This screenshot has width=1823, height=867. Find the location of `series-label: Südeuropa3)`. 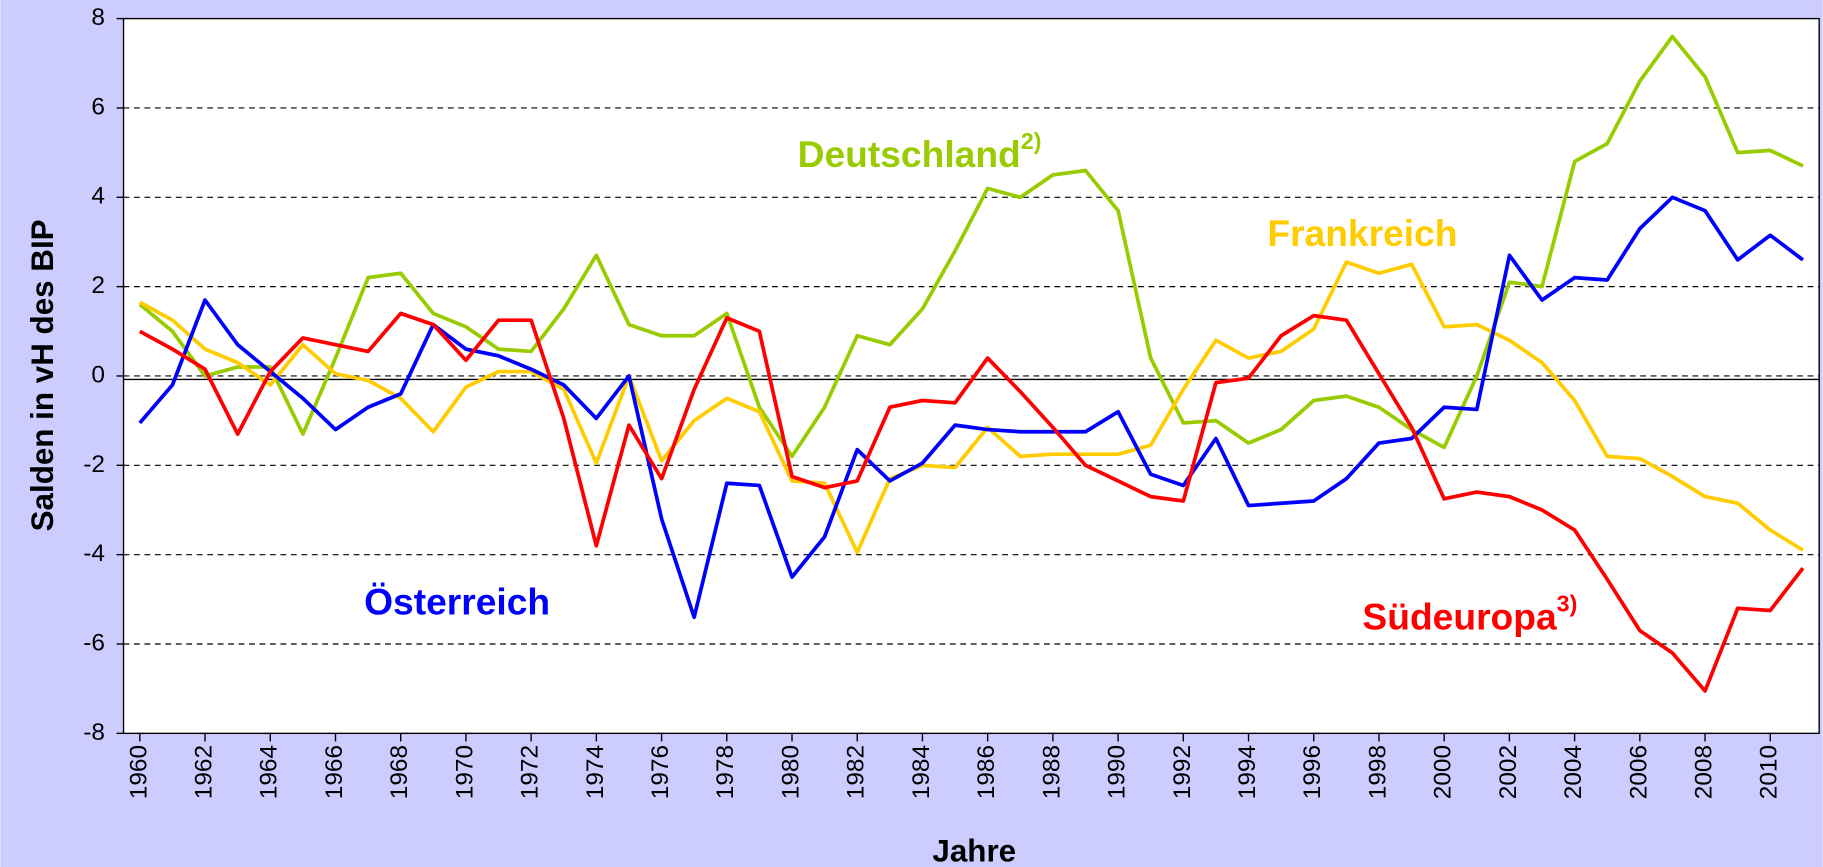

series-label: Südeuropa3) is located at coordinates (1469, 614).